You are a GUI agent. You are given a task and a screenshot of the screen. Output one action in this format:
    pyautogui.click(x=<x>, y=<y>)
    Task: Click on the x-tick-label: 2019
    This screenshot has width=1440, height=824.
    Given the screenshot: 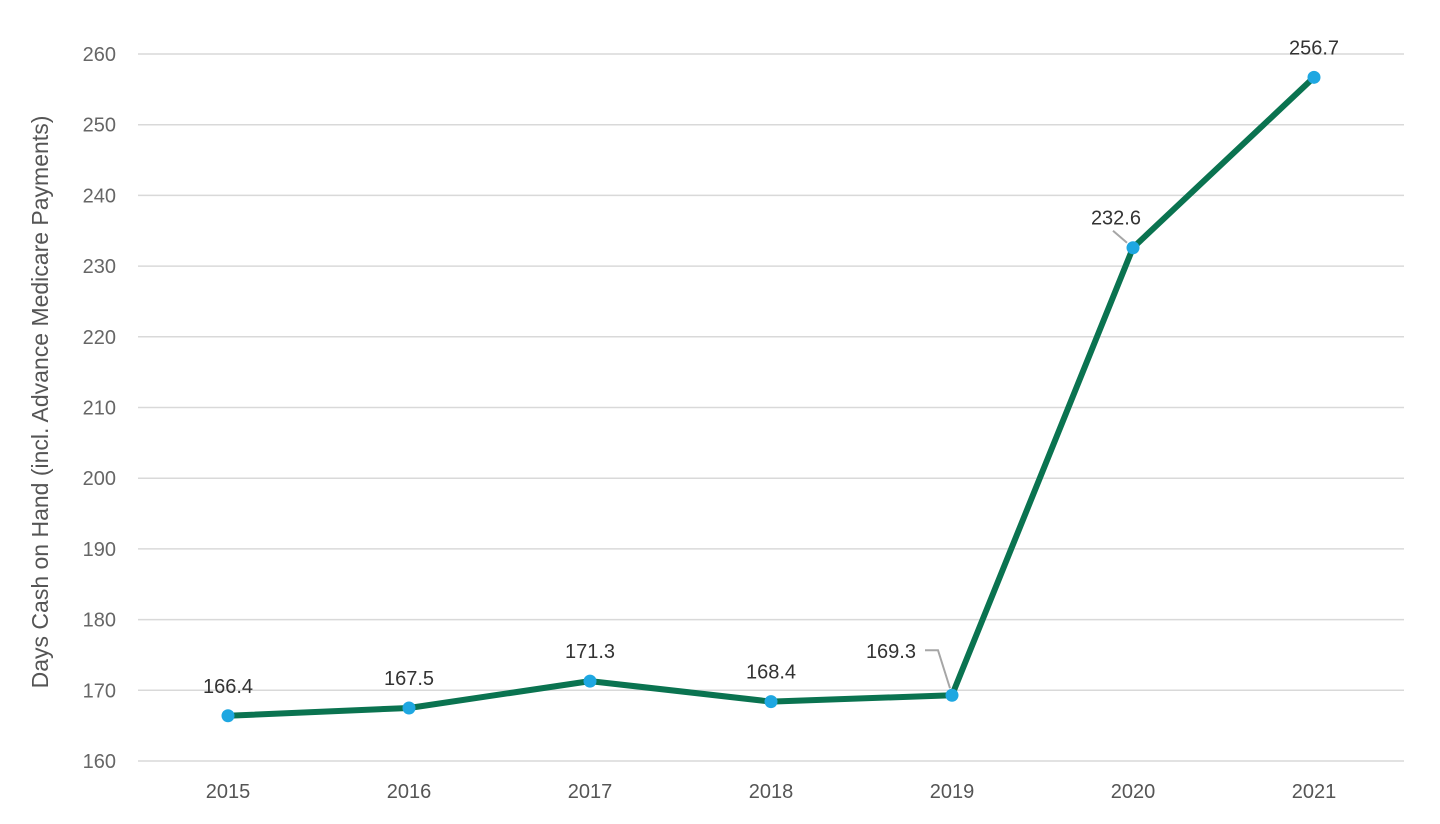 What is the action you would take?
    pyautogui.click(x=952, y=792)
    